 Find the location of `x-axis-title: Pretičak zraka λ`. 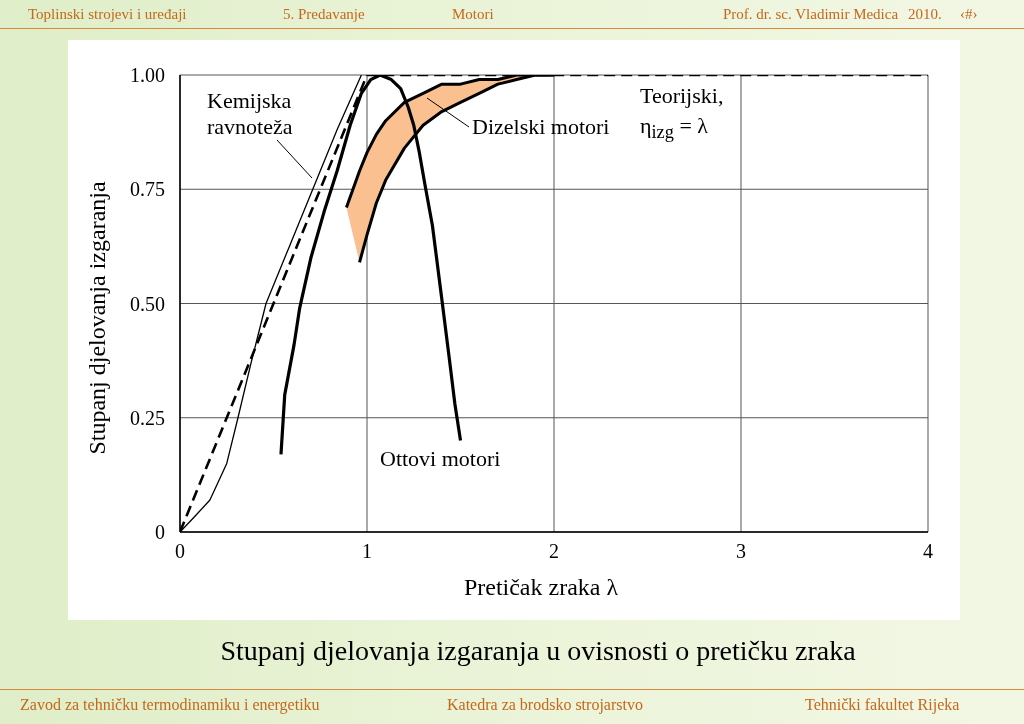

x-axis-title: Pretičak zraka λ is located at coordinates (541, 587).